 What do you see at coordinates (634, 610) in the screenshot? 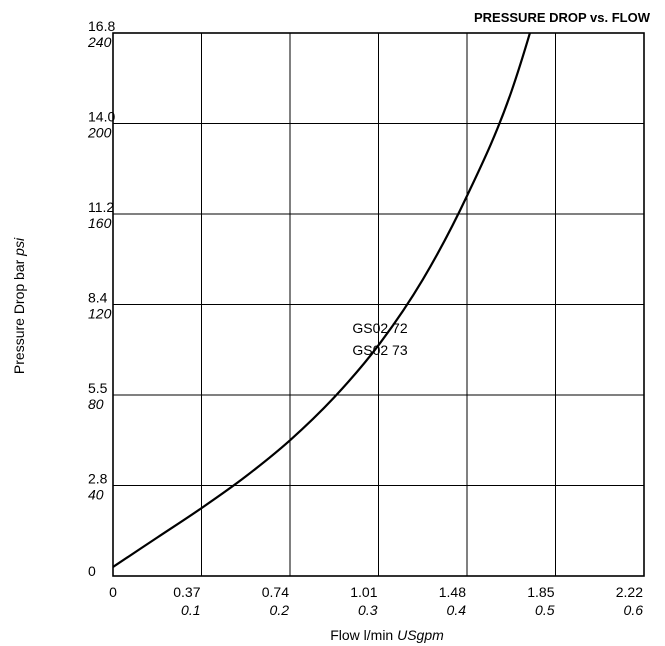
I see `x-tick-label-secondary: 0.6` at bounding box center [634, 610].